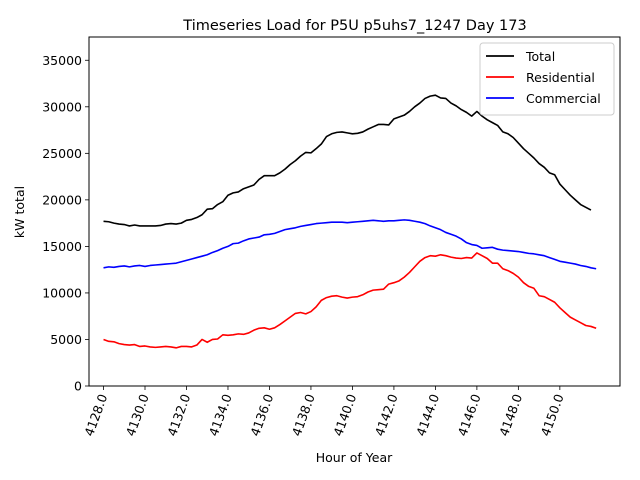  What do you see at coordinates (62, 106) in the screenshot?
I see `y-tick-label: 30000` at bounding box center [62, 106].